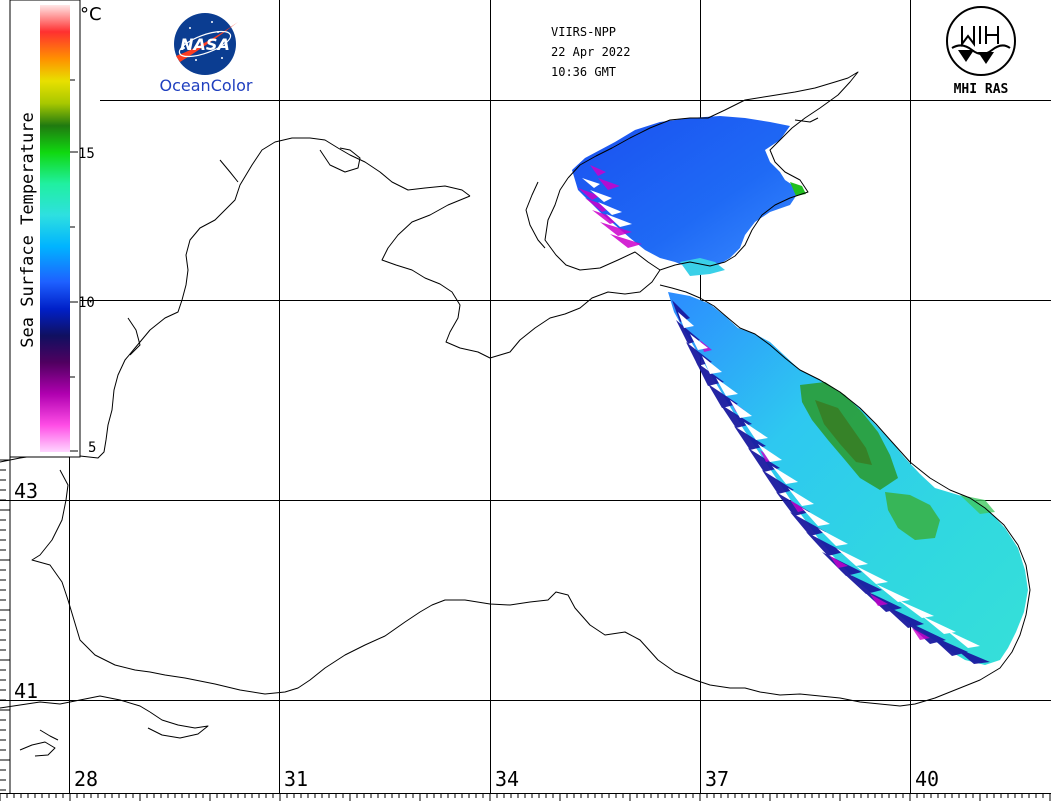 The image size is (1051, 801). I want to click on acquisition-date: 22 Apr 2022, so click(590, 52).